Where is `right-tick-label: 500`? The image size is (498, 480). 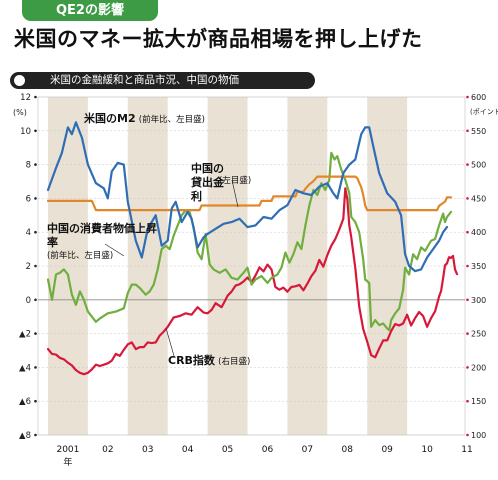
right-tick-label: 500 is located at coordinates (478, 165).